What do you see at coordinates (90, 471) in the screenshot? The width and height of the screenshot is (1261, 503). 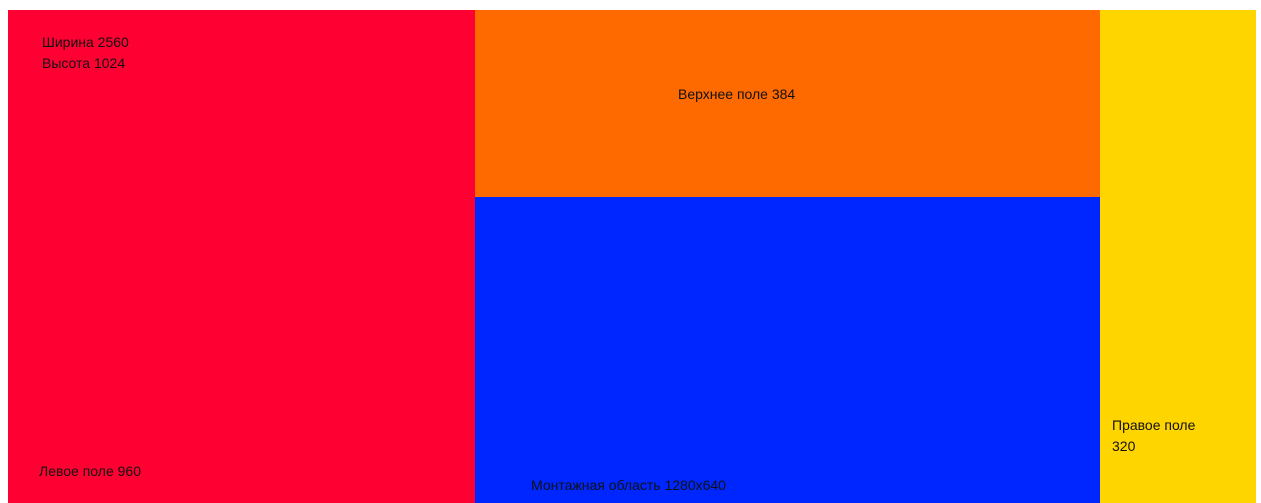 I see `left-field-label: Левое поле 960` at bounding box center [90, 471].